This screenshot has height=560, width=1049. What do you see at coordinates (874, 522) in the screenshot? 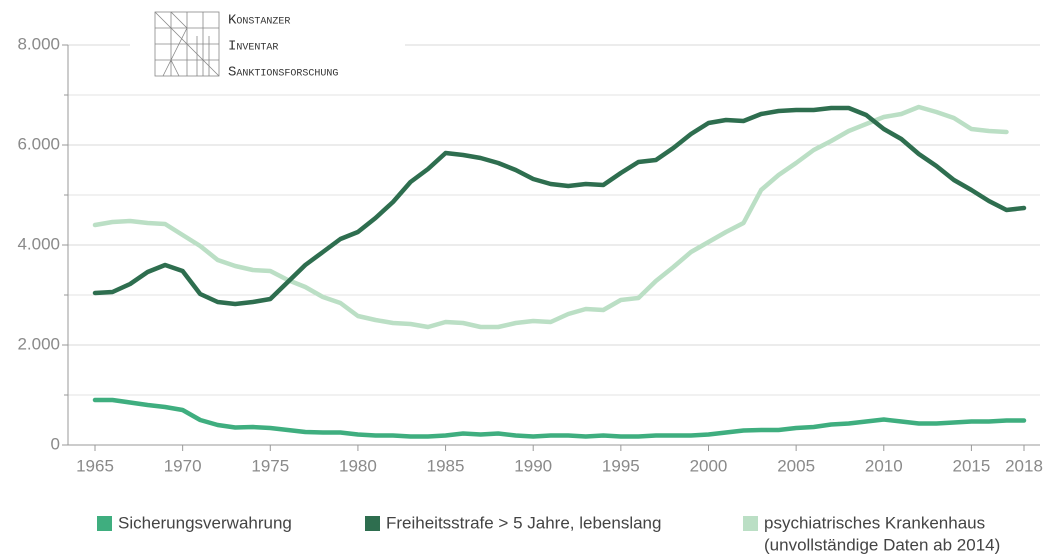
I see `legend-label: psychiatrisches Krankenhaus` at bounding box center [874, 522].